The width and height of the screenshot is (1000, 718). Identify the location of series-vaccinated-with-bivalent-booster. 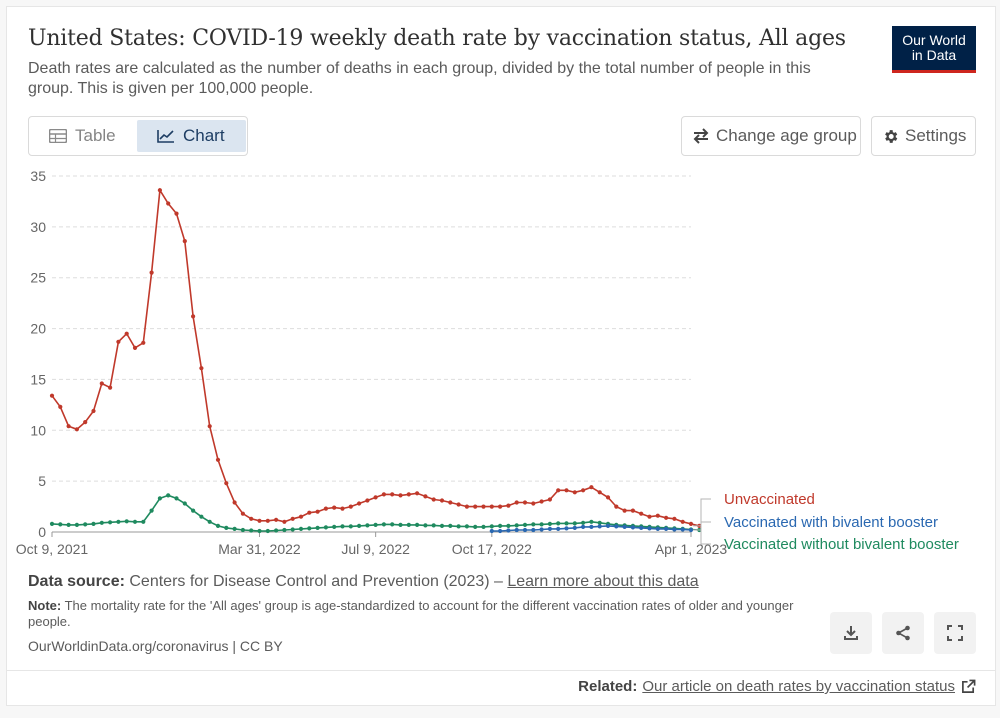
(591, 528).